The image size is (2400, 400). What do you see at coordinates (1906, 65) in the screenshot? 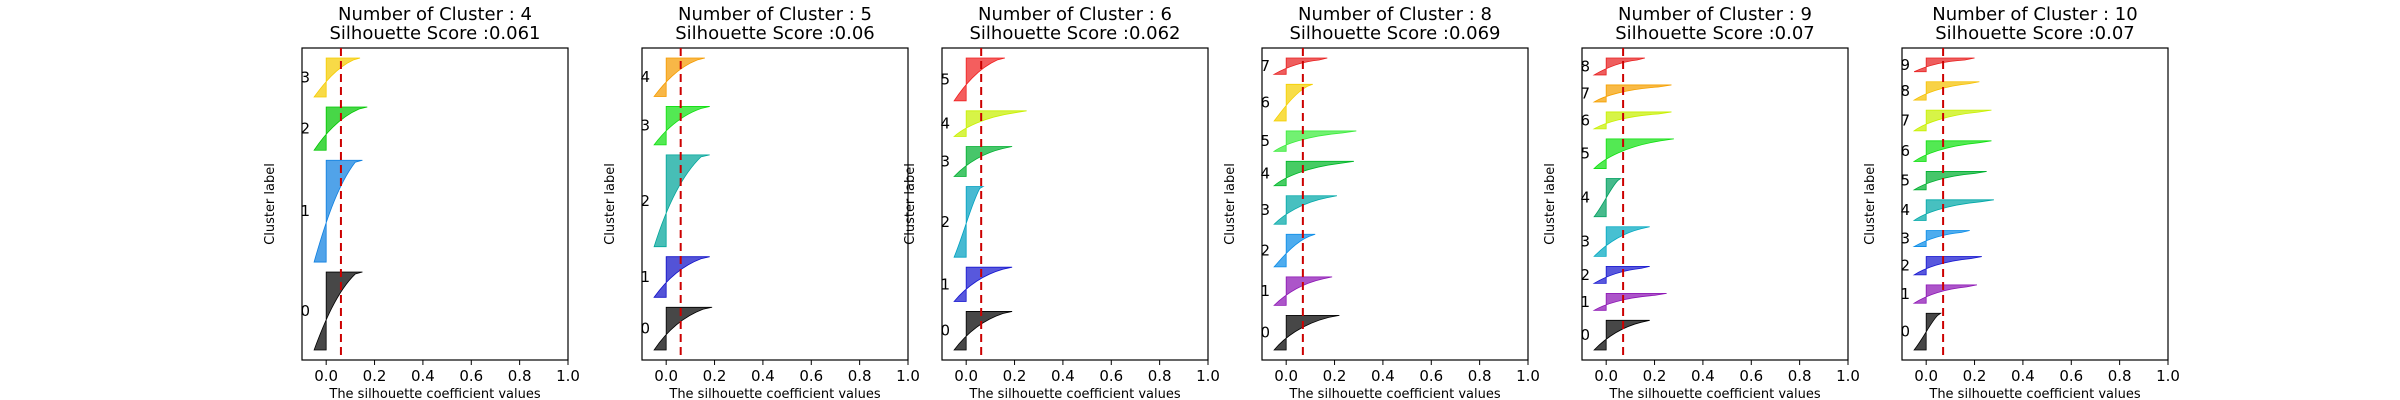
I see `cluster-label: 9` at bounding box center [1906, 65].